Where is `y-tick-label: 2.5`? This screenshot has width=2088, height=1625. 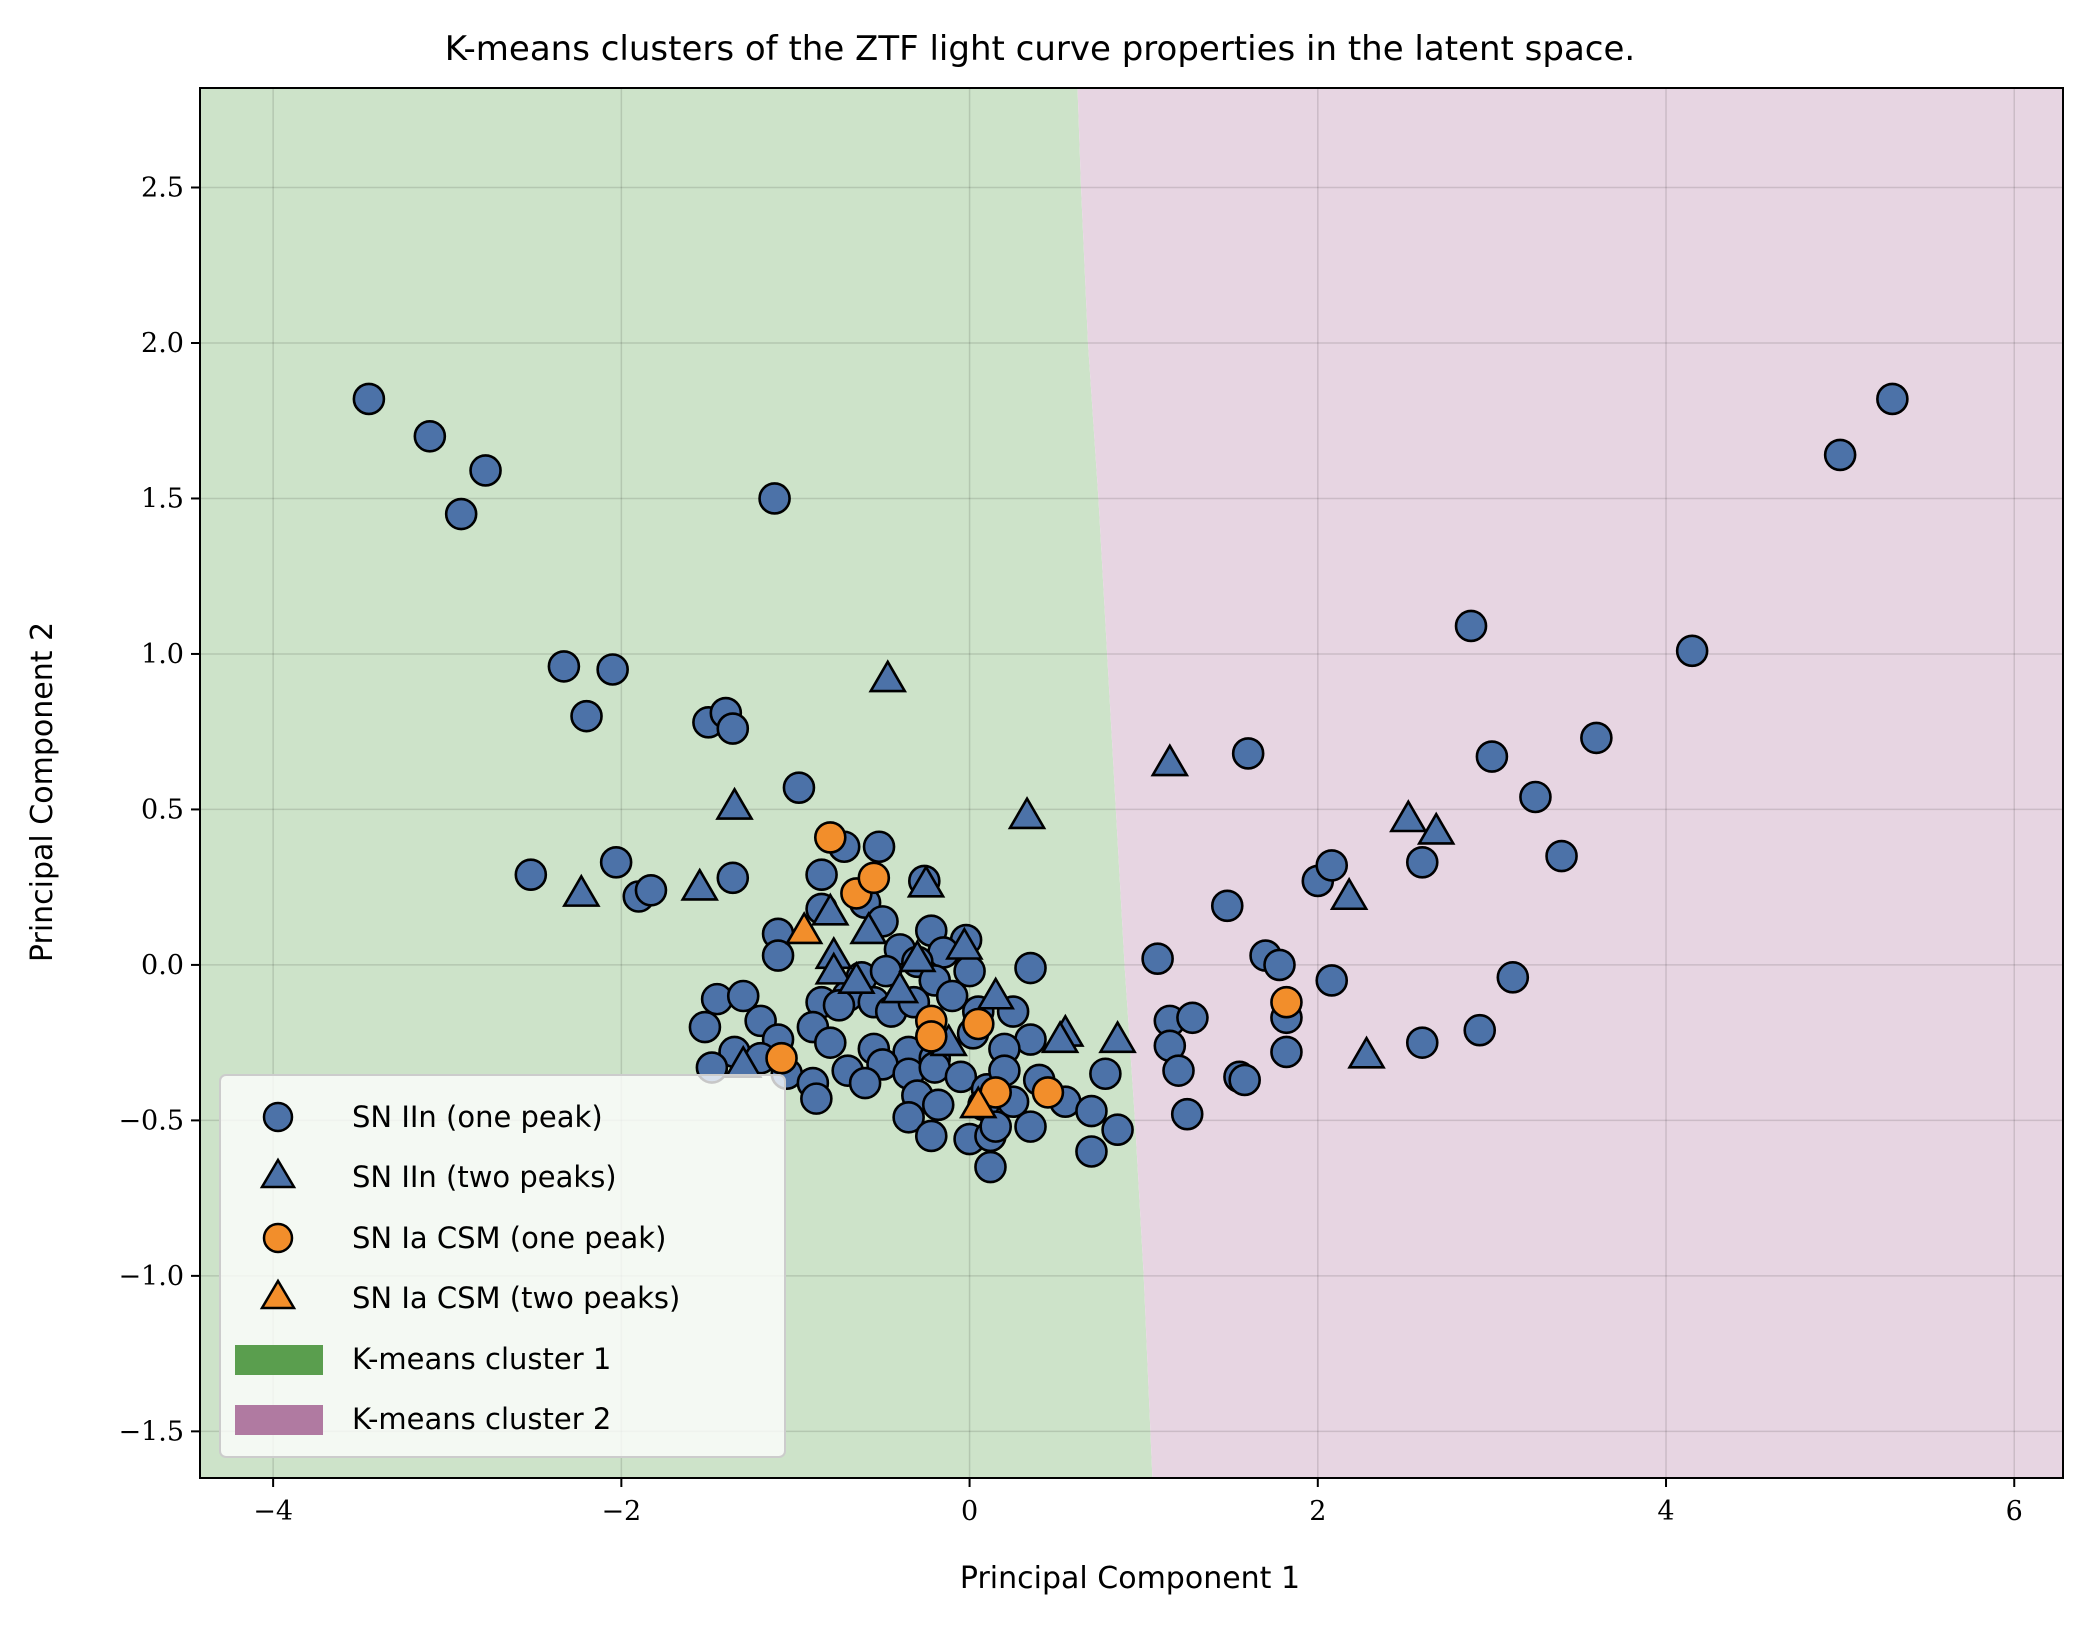
y-tick-label: 2.5 is located at coordinates (162, 188).